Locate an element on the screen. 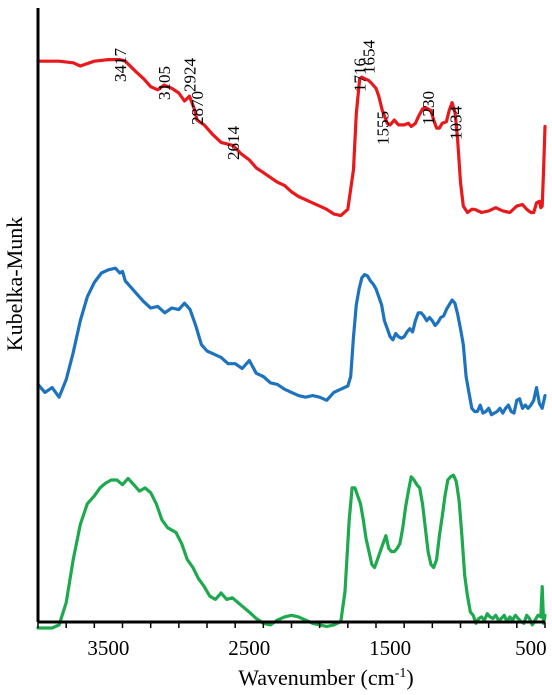 Image resolution: width=552 pixels, height=695 pixels. peak-label-2614: 2614 is located at coordinates (233, 143).